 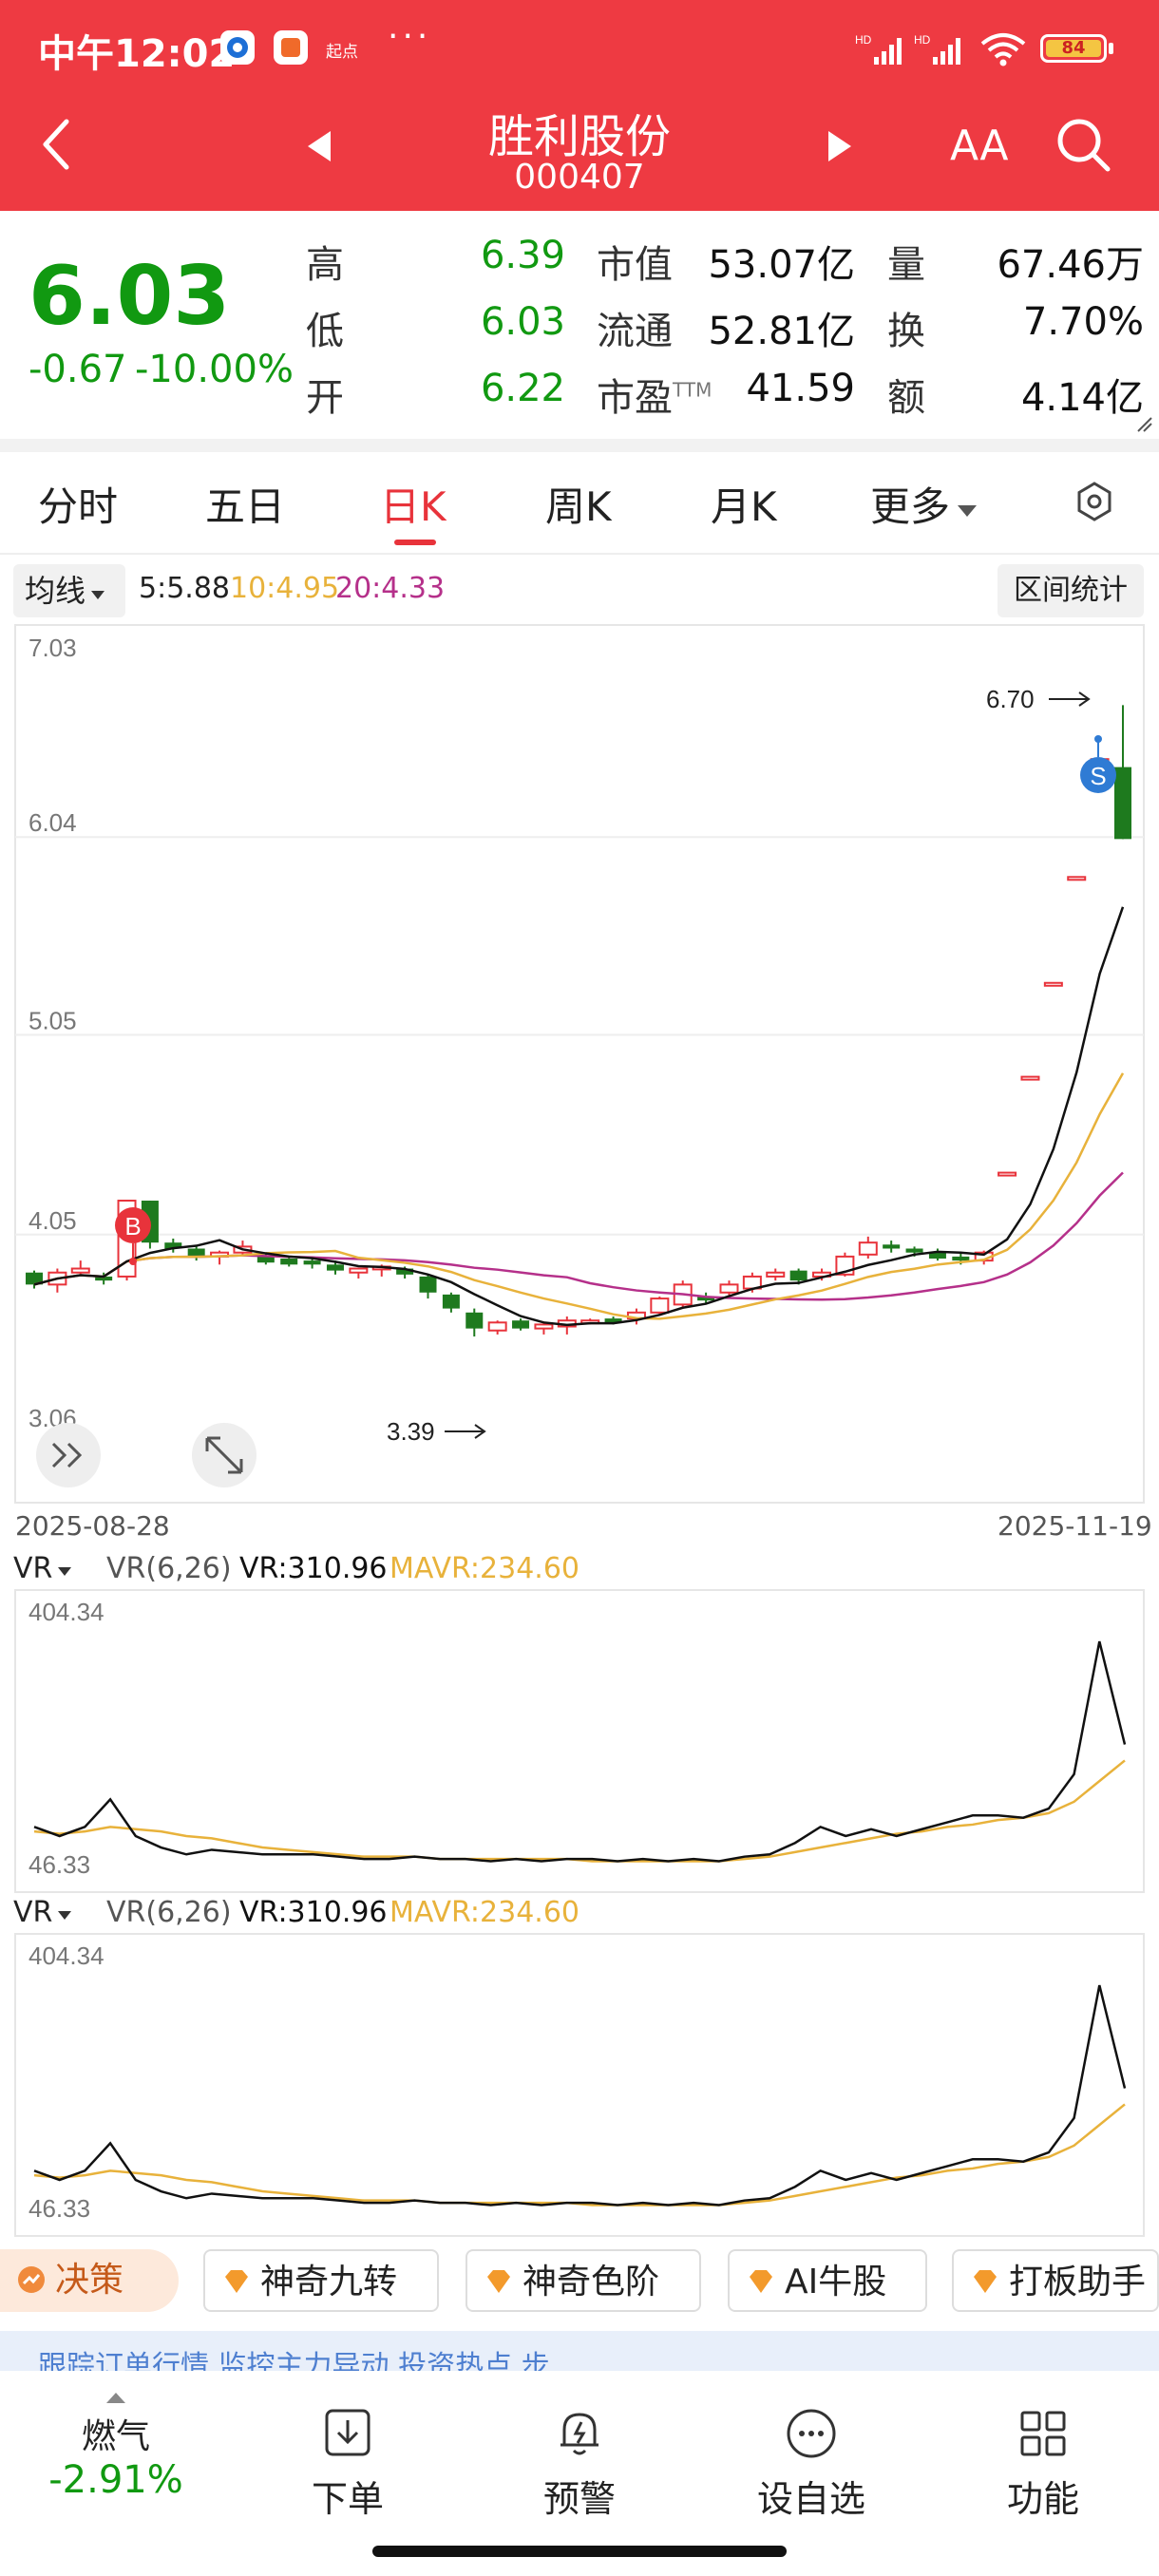 What do you see at coordinates (781, 265) in the screenshot?
I see `mktcap-value: 53.07亿` at bounding box center [781, 265].